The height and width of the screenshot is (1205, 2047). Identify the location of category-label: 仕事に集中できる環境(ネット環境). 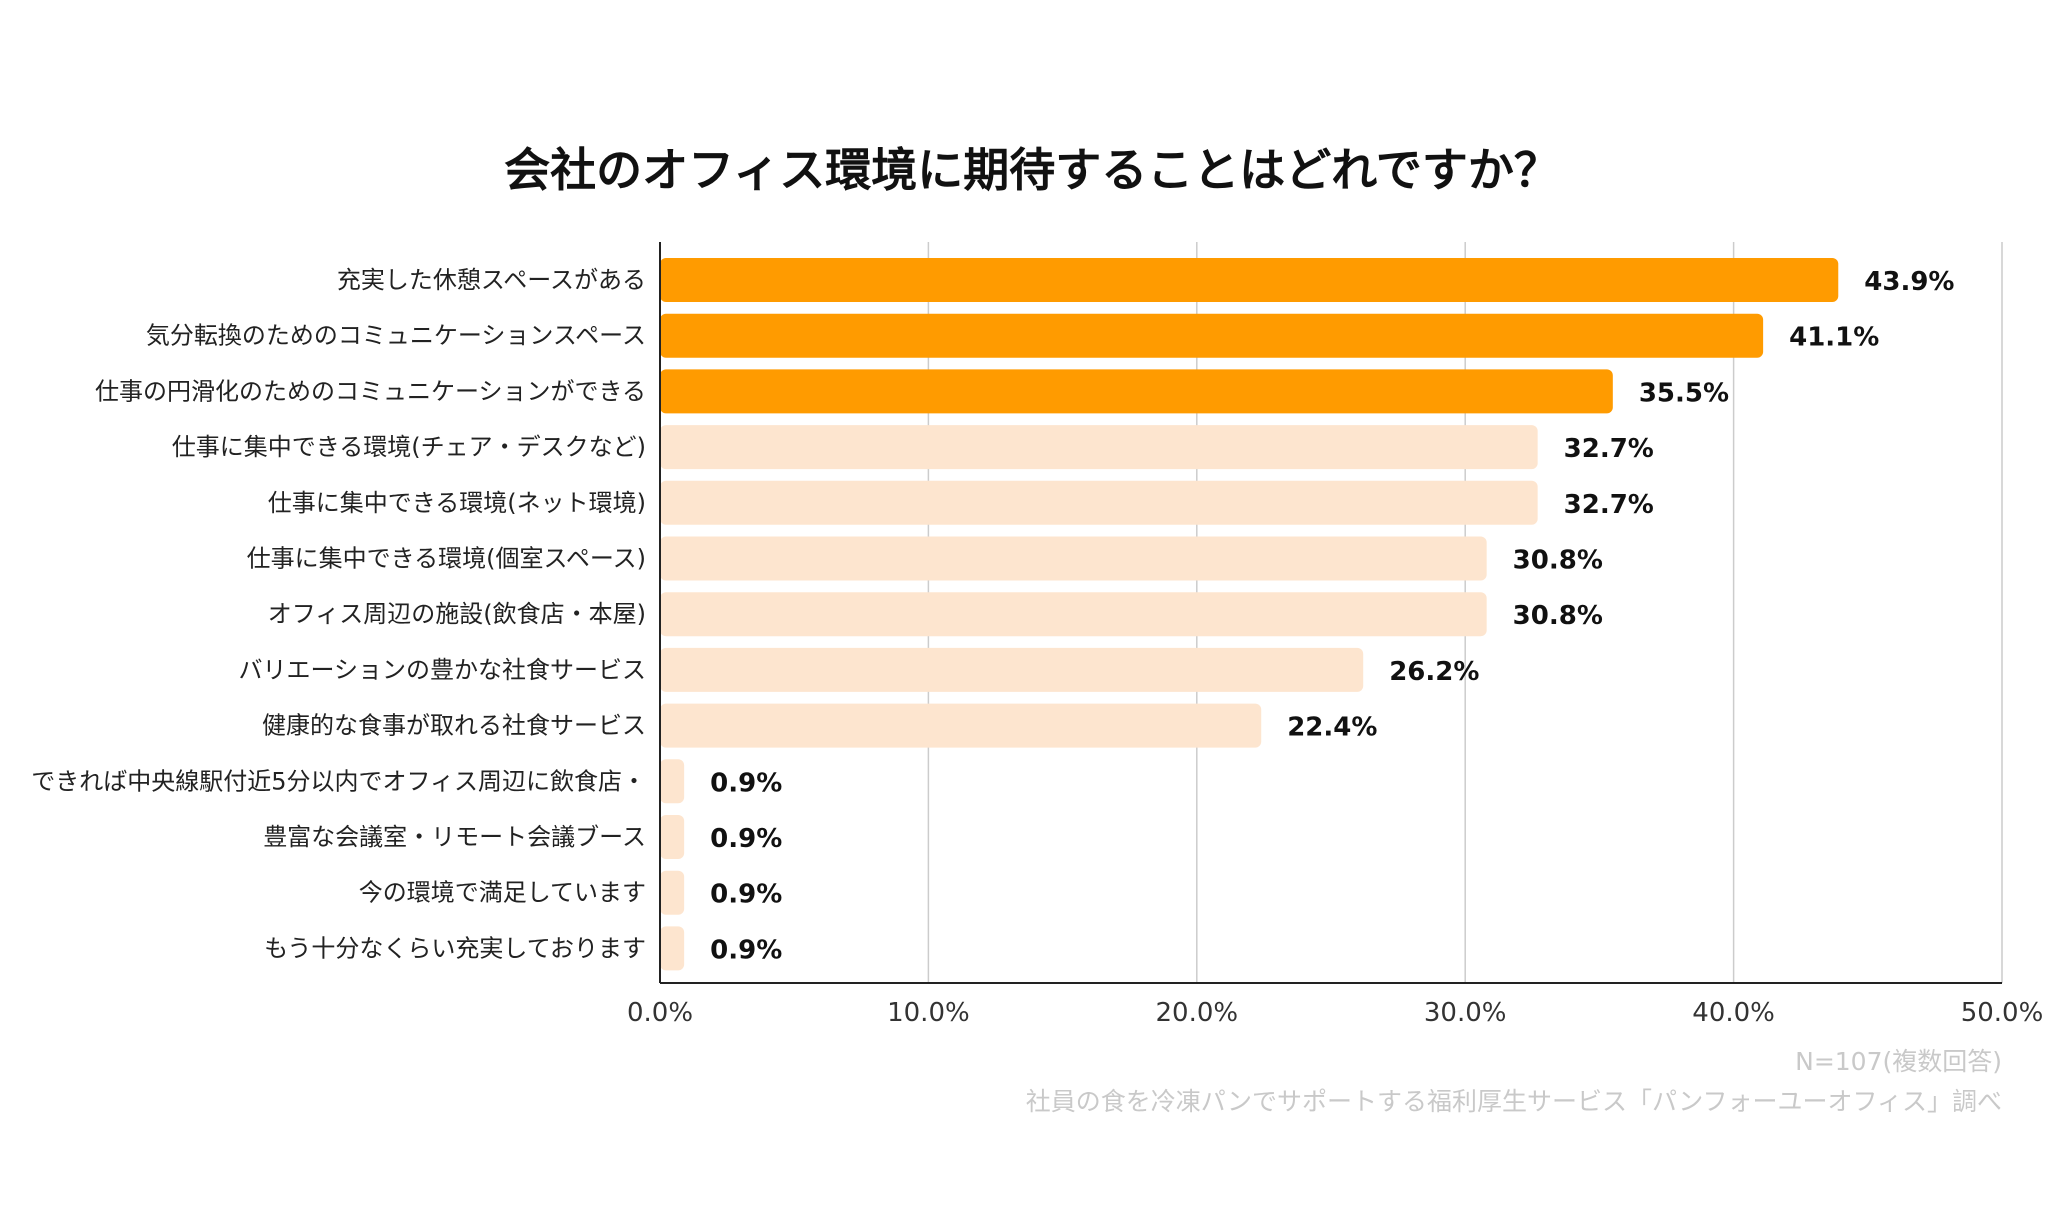
(457, 503).